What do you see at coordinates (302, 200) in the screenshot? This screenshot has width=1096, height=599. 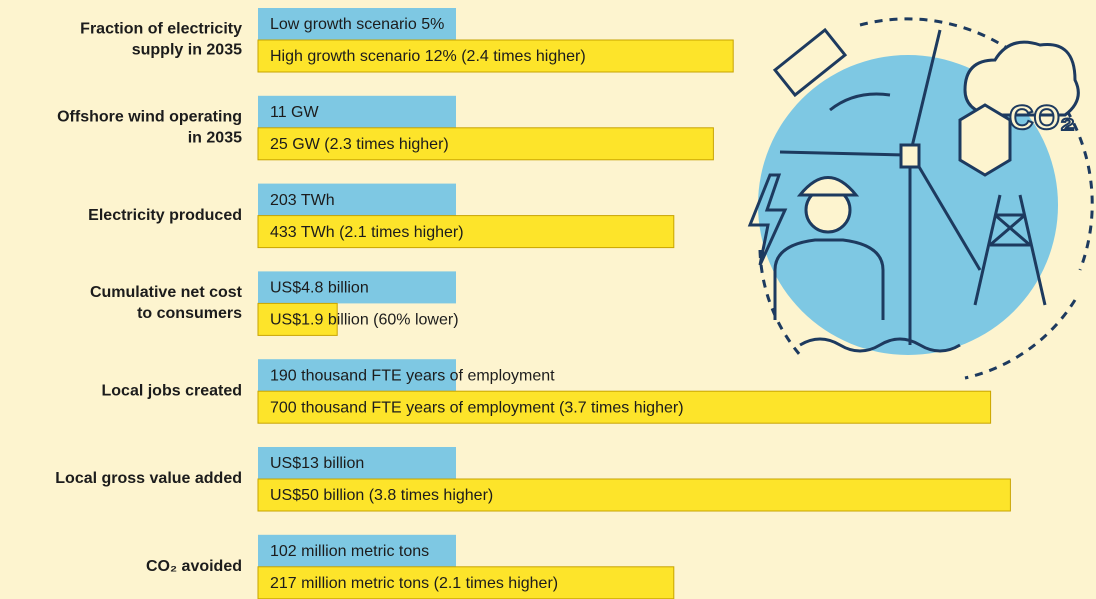 I see `low-text: 203 TWh` at bounding box center [302, 200].